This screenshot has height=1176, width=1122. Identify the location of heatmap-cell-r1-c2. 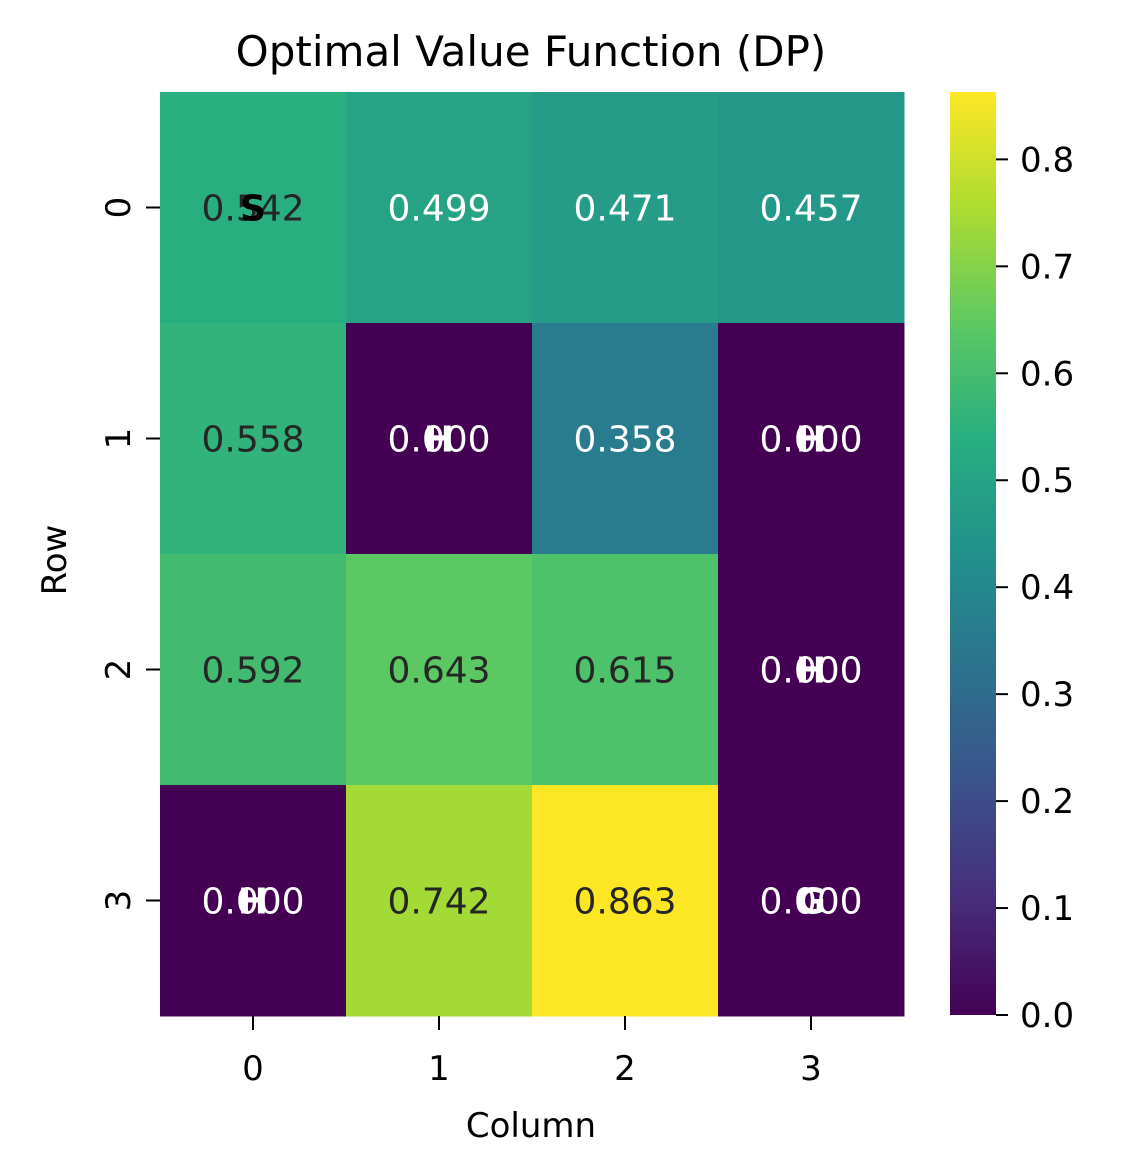
(625, 439).